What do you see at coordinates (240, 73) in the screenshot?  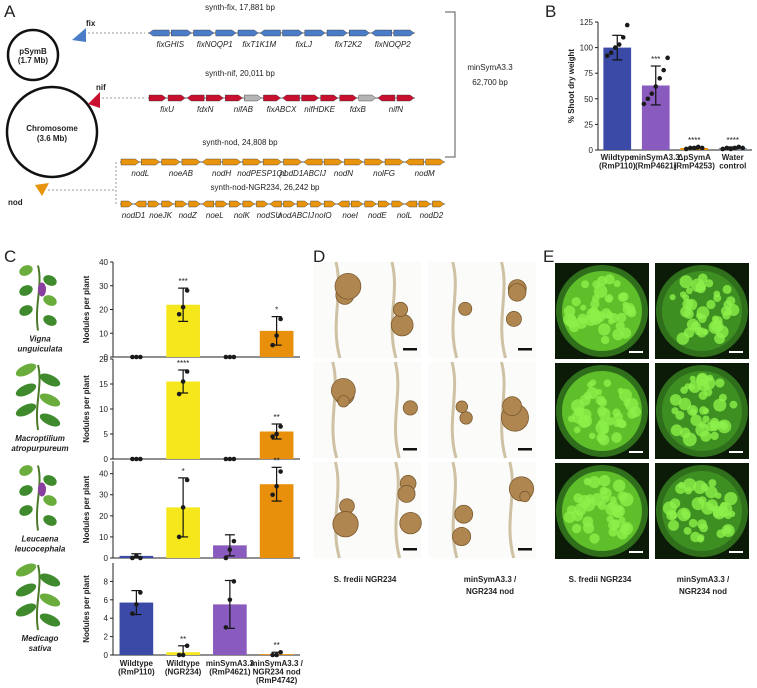 I see `construct-title: synth-nif, 20,011 bp` at bounding box center [240, 73].